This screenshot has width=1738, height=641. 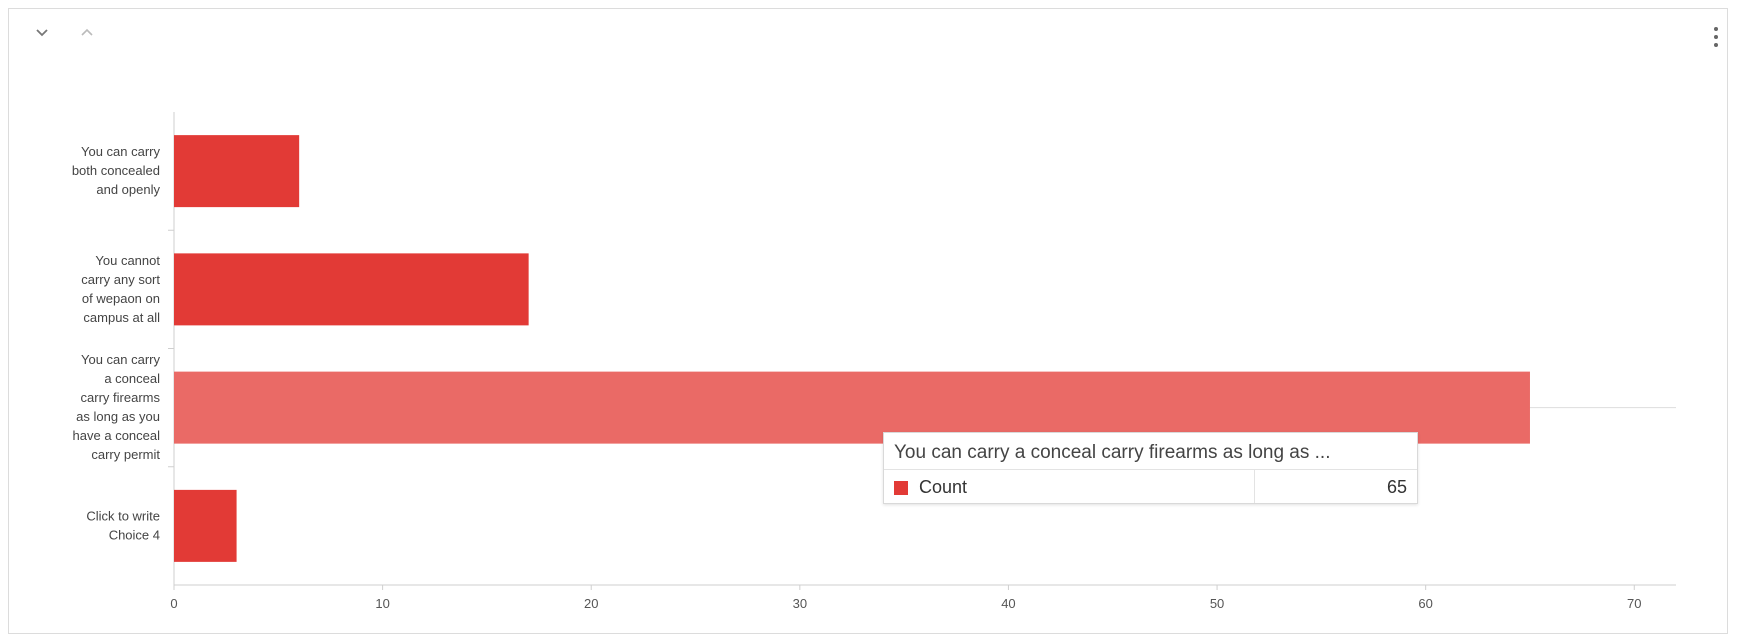 What do you see at coordinates (382, 603) in the screenshot?
I see `x-tick-label: 10` at bounding box center [382, 603].